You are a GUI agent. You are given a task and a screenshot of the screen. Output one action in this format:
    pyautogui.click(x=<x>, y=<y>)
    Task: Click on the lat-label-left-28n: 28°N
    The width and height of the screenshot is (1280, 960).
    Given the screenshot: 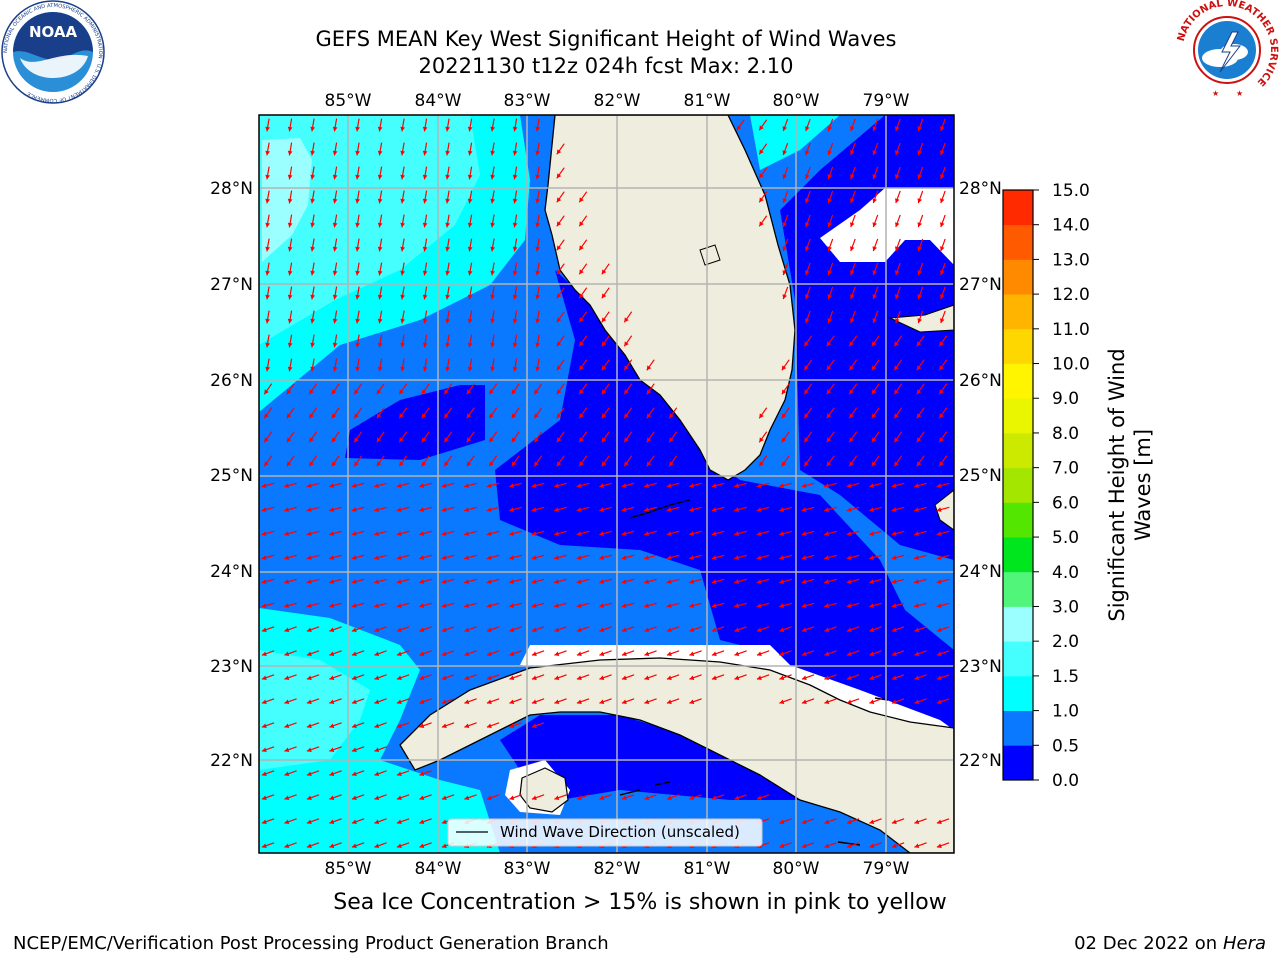 What is the action you would take?
    pyautogui.click(x=231, y=189)
    